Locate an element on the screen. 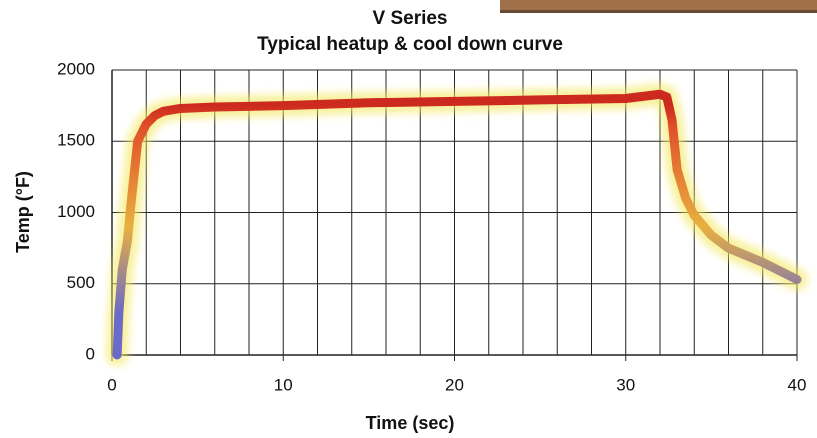 Image resolution: width=817 pixels, height=438 pixels. x-tick-label: 10 is located at coordinates (283, 384).